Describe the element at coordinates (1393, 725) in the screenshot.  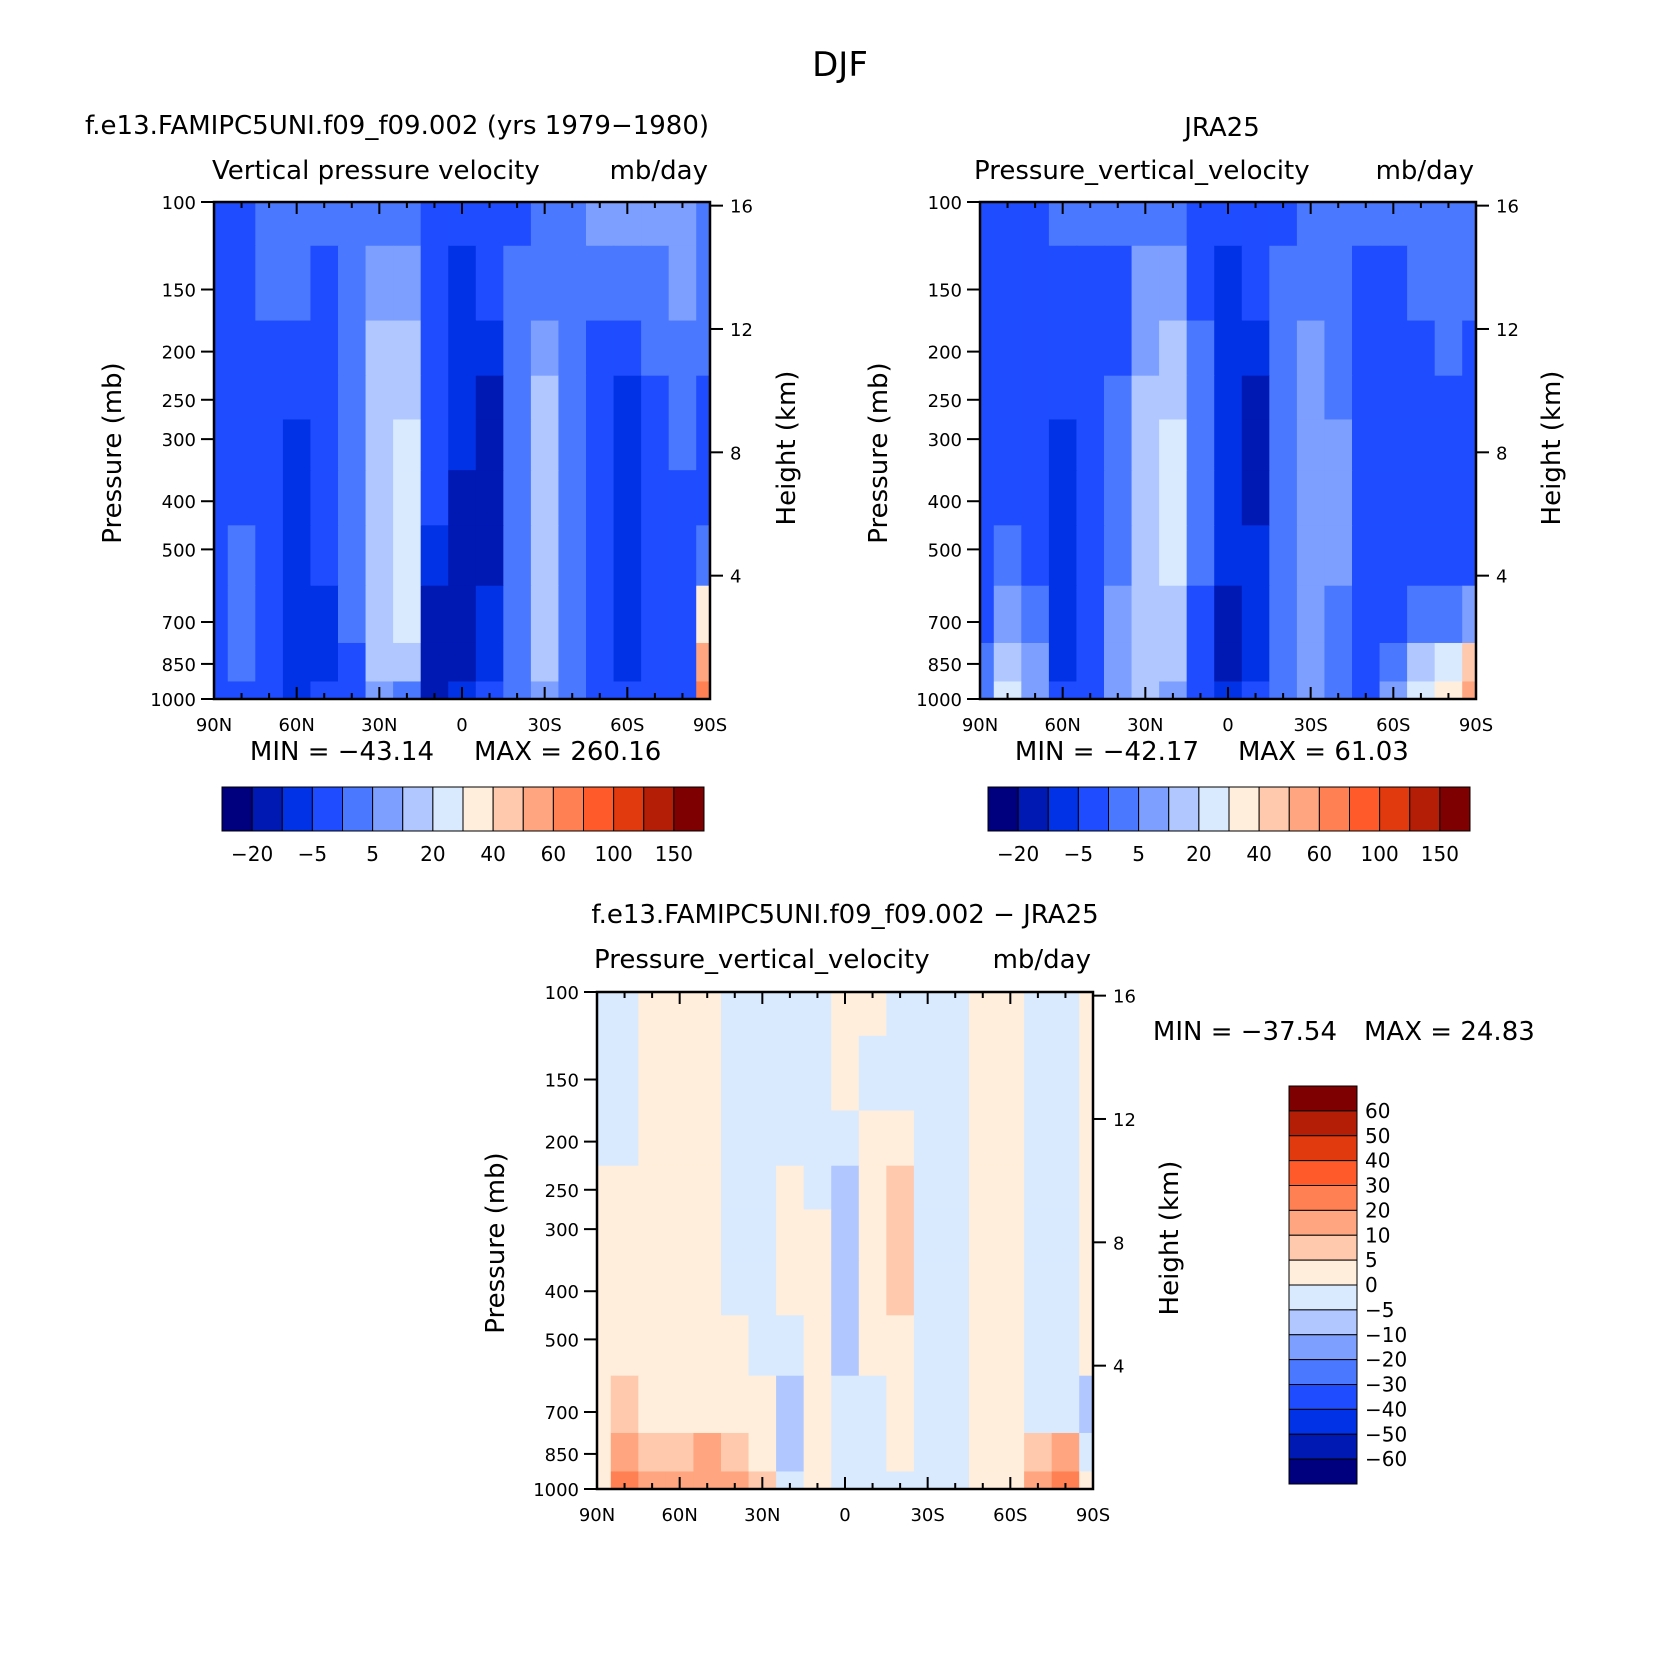
I see `x-tick-label: 60S` at that location.